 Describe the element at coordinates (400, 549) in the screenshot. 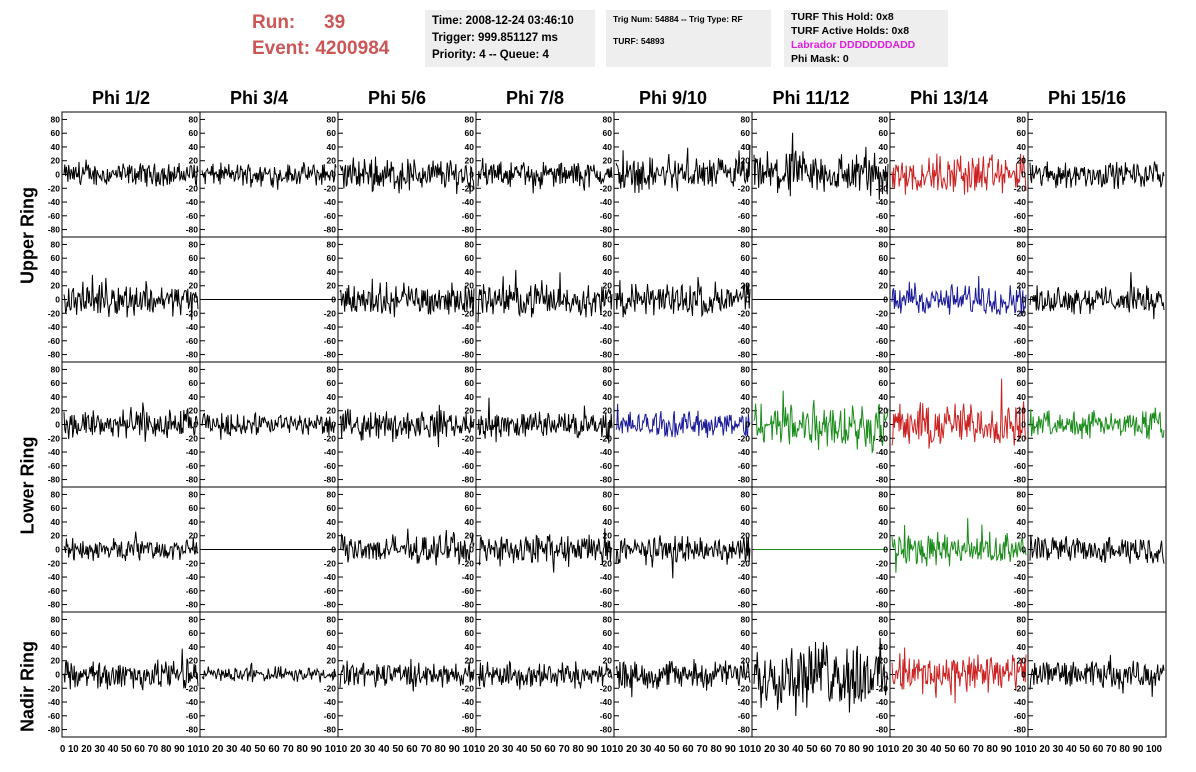

I see `waveform-panel-r4-c3: 80 60 40 20 0 -20 -40 -60 -80` at that location.